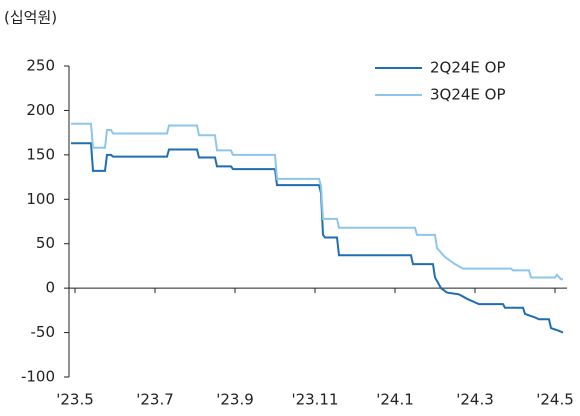  I want to click on y-tick-label: 150, so click(40, 154).